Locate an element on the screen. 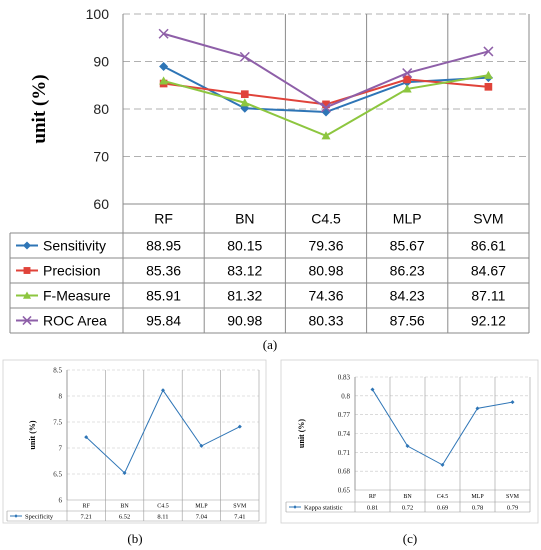 This screenshot has height=550, width=541. panel-label-b: (b) is located at coordinates (134, 538).